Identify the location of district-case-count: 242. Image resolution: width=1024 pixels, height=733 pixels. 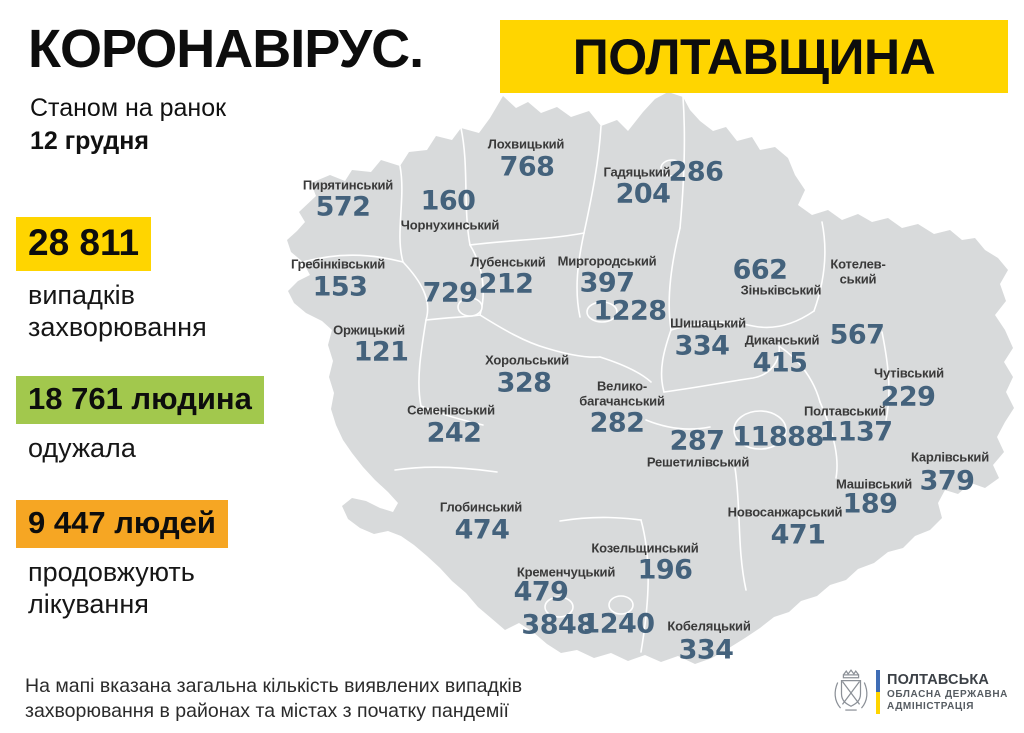
(454, 433).